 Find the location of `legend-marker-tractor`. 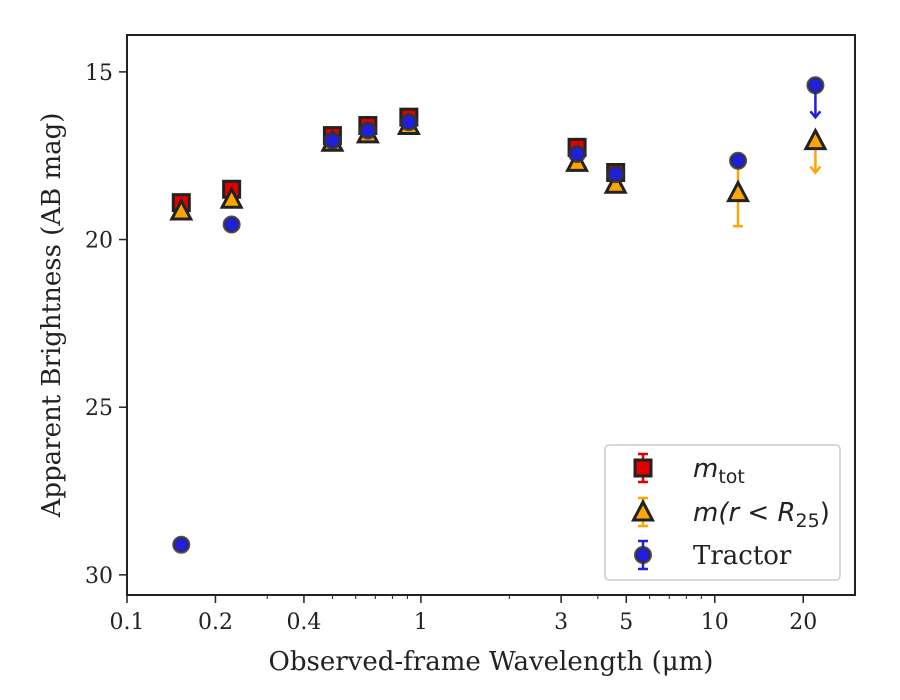

legend-marker-tractor is located at coordinates (643, 555).